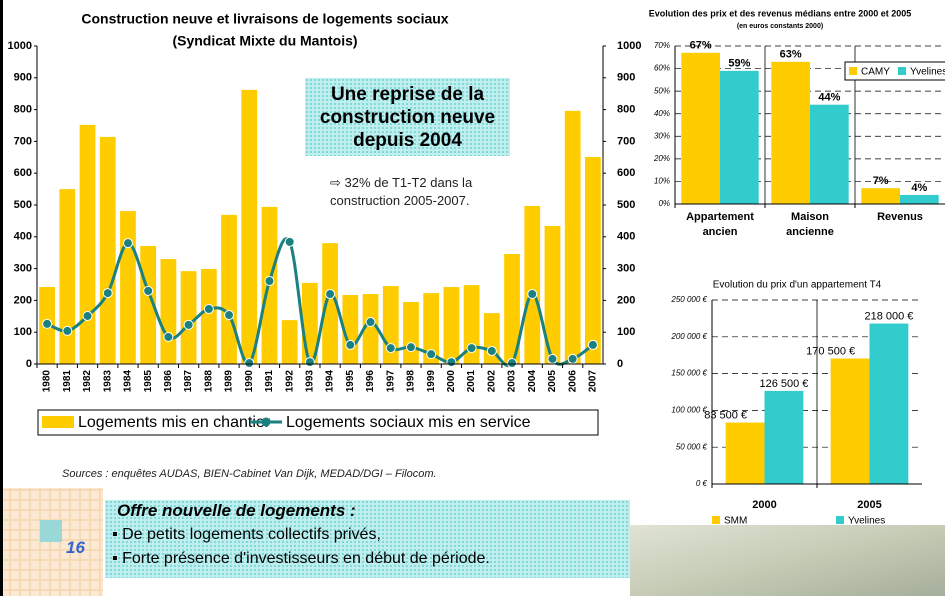  What do you see at coordinates (626, 237) in the screenshot?
I see `y2-tick-label: 400` at bounding box center [626, 237].